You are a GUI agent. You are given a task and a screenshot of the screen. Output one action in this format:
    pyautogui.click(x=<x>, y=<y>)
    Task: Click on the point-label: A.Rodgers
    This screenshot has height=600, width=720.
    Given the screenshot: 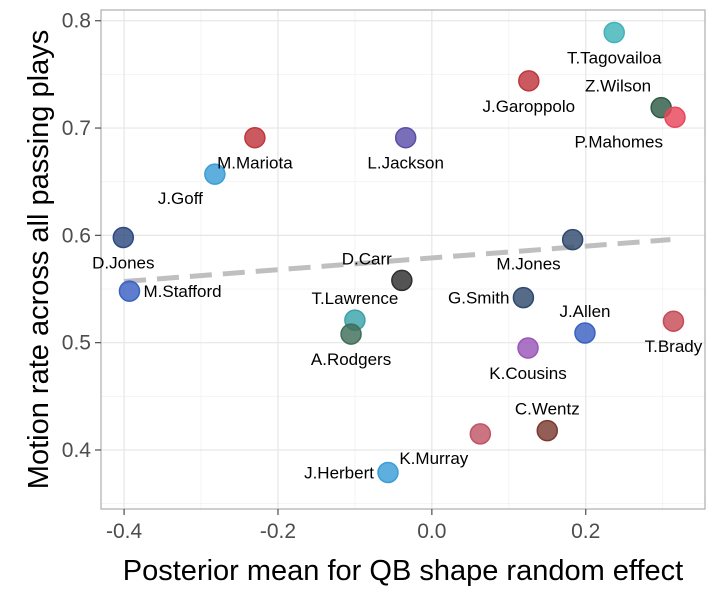 What is the action you would take?
    pyautogui.click(x=351, y=359)
    